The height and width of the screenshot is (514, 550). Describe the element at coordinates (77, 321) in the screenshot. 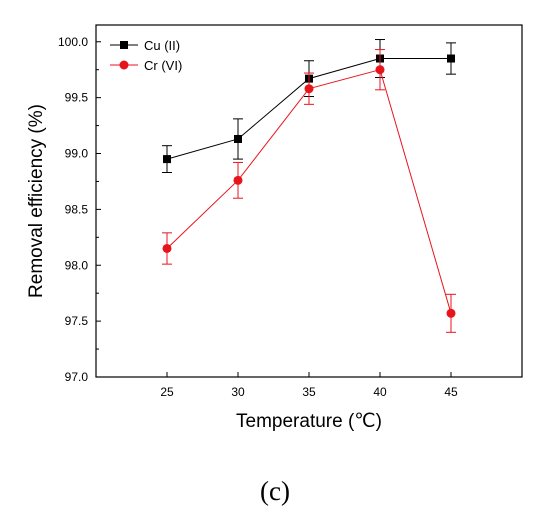

I see `y-tick-label: 97.5` at that location.